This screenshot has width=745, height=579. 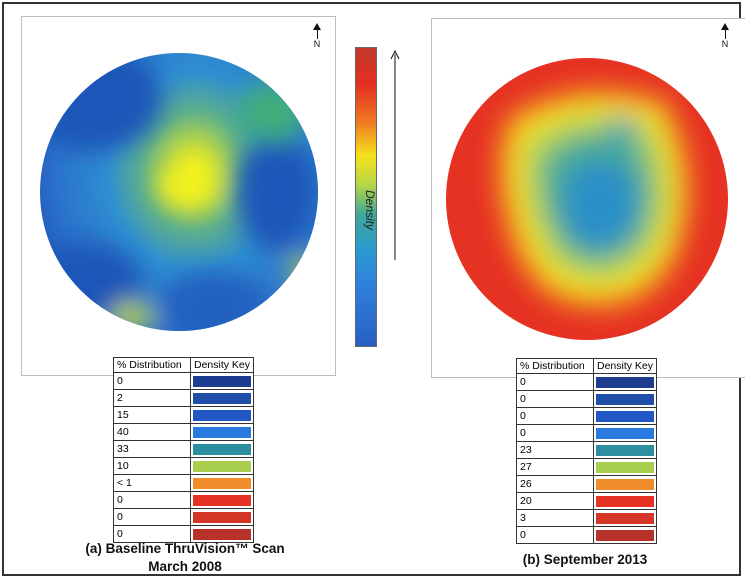 I want to click on table-b-distribution-value: 27, so click(x=555, y=467).